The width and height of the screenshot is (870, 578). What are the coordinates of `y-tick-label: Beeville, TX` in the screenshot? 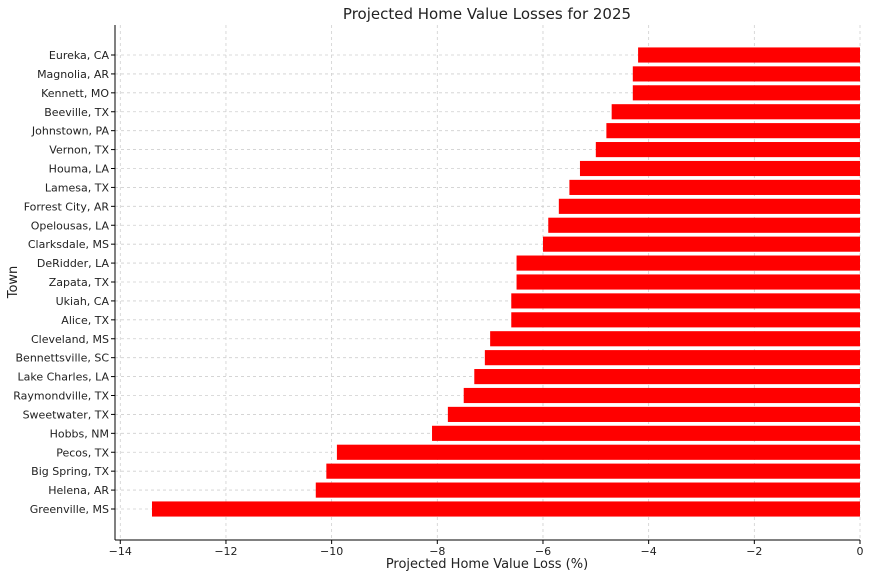 It's located at (76, 112).